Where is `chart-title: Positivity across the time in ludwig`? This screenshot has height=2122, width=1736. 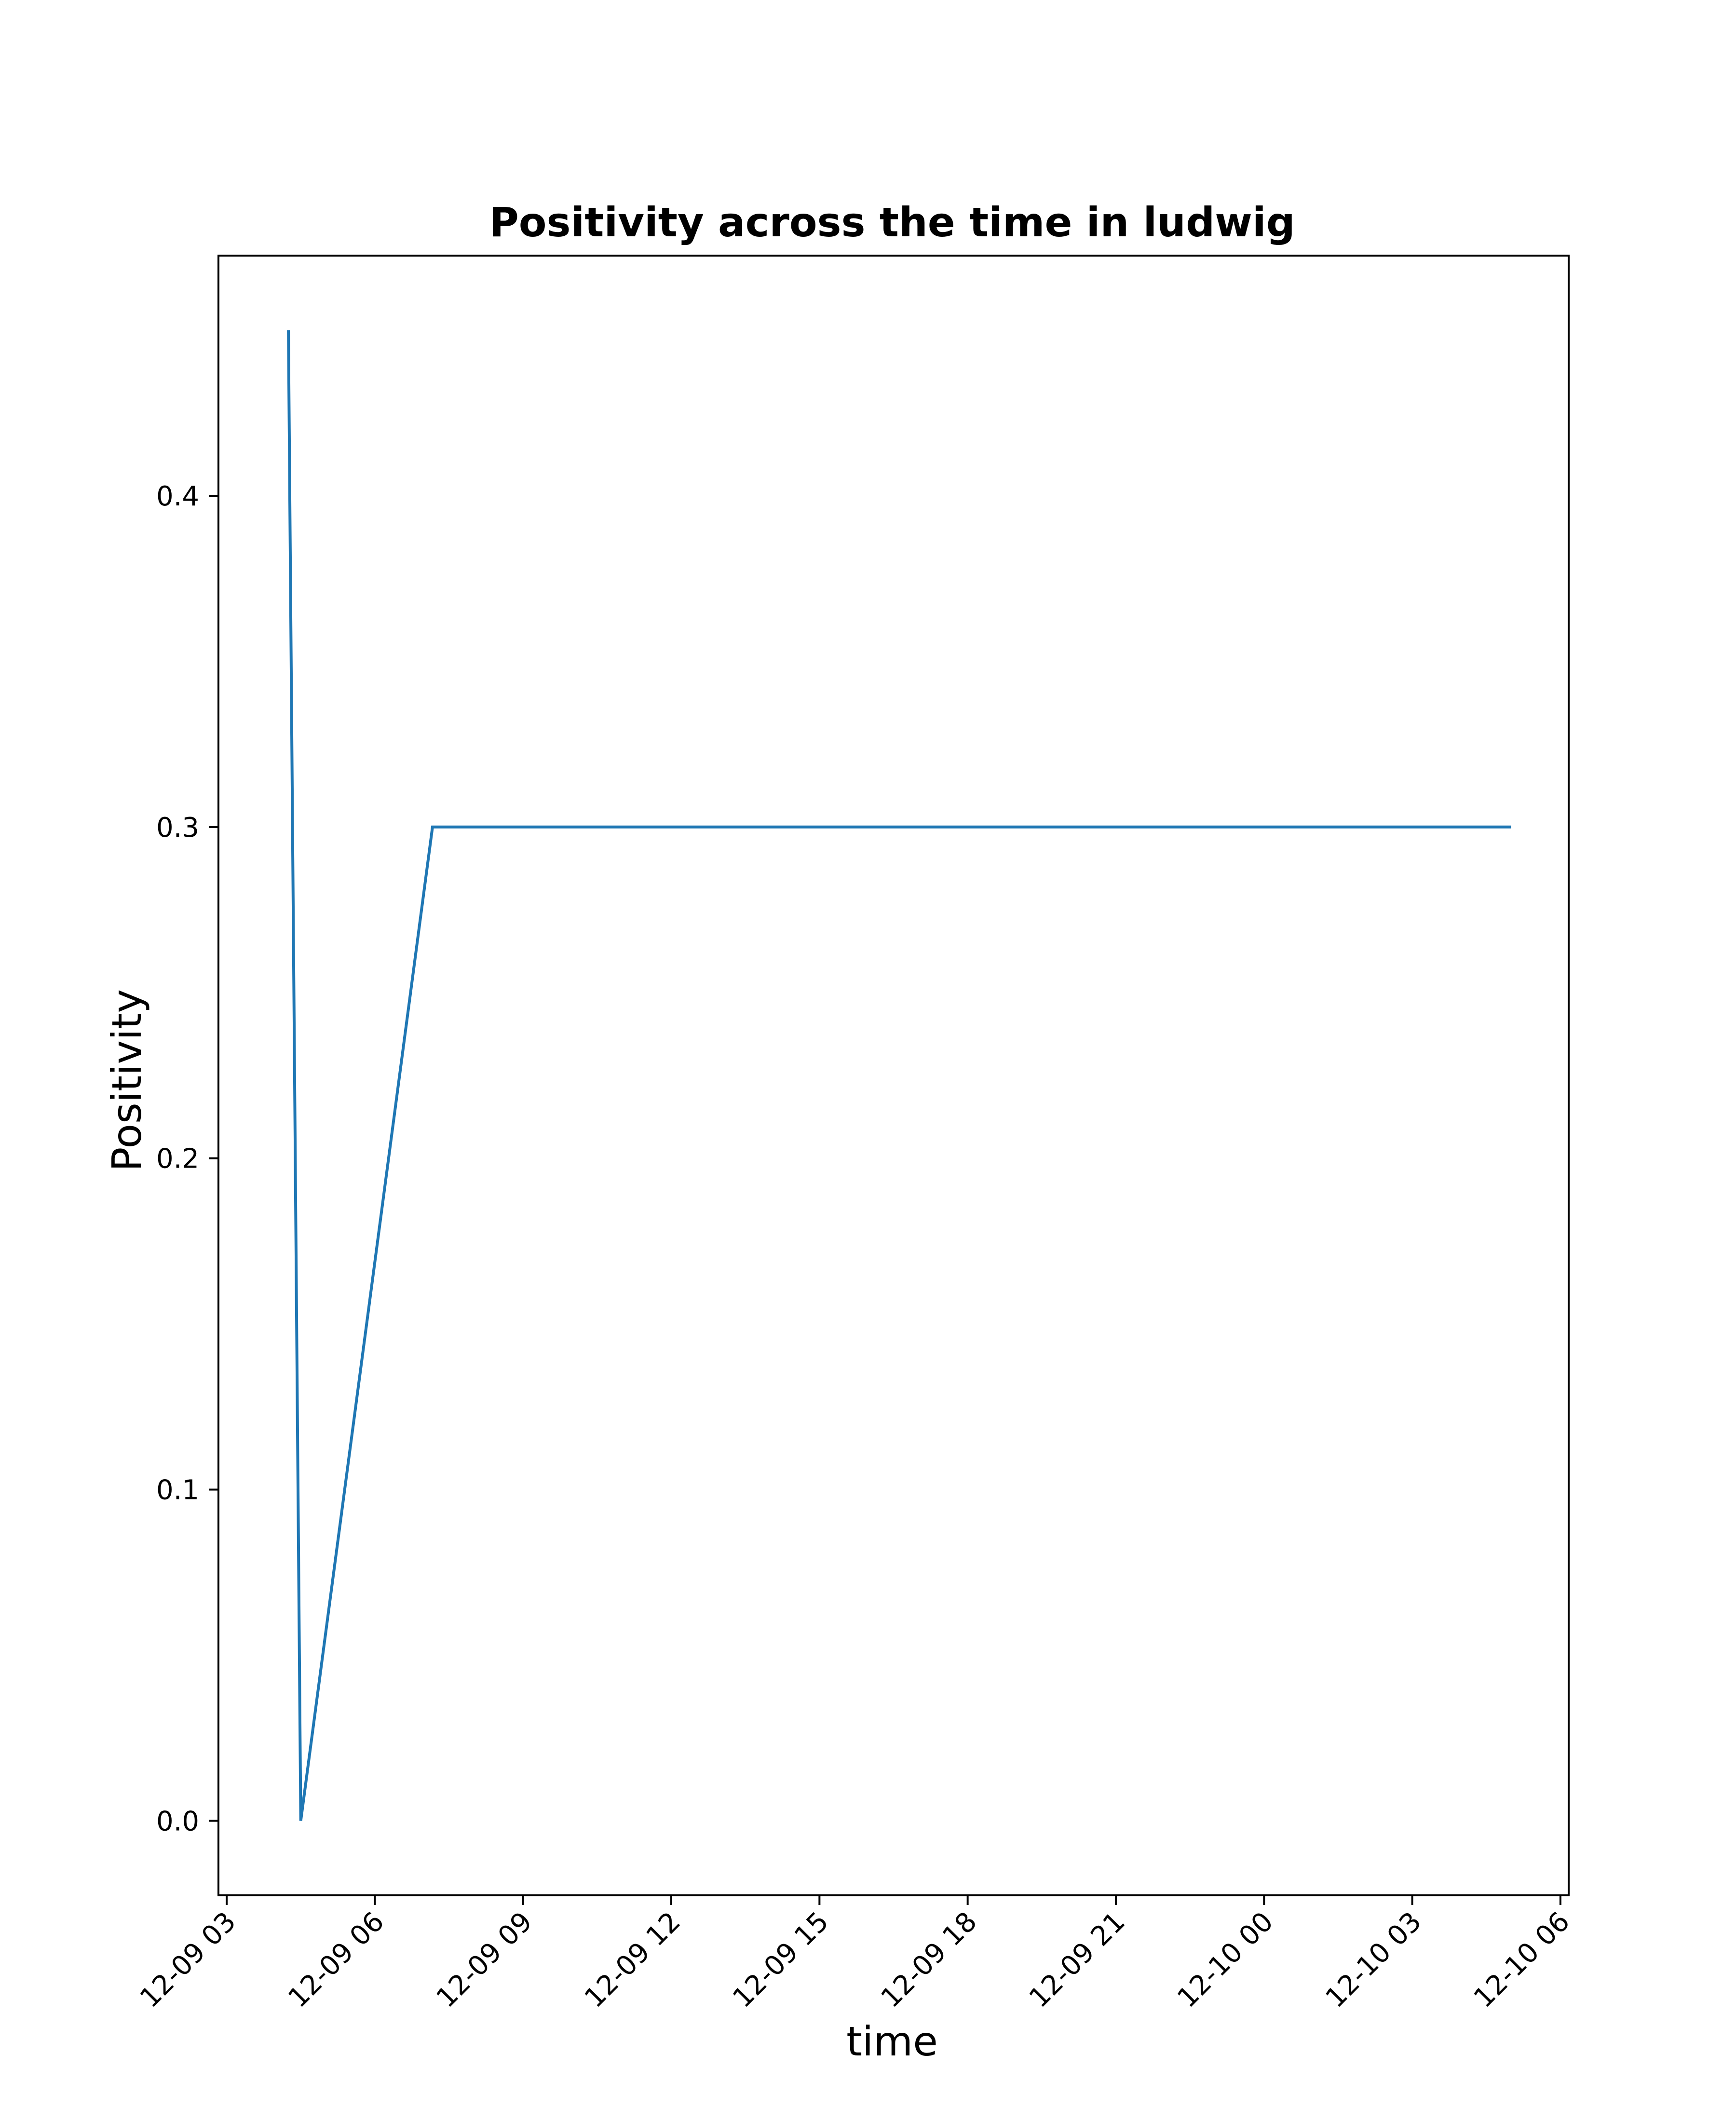 chart-title: Positivity across the time in ludwig is located at coordinates (892, 223).